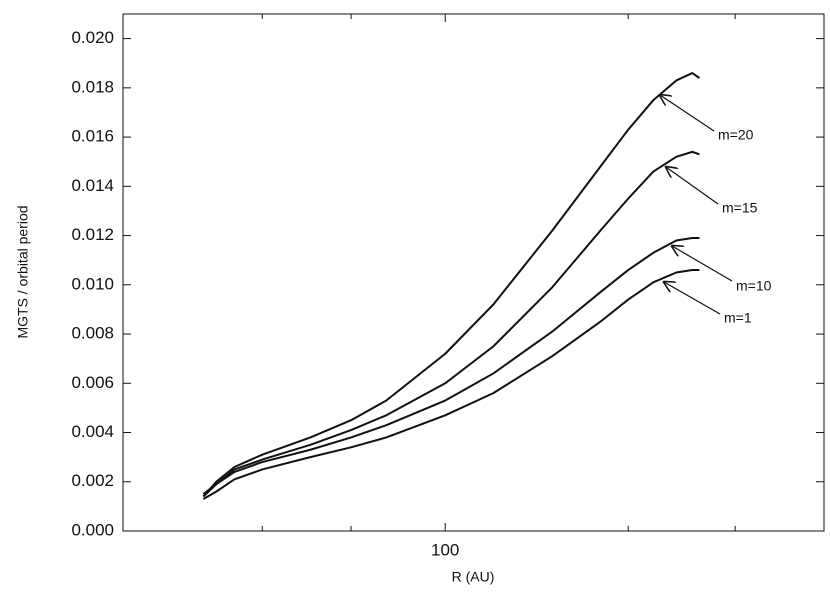 The height and width of the screenshot is (599, 830). What do you see at coordinates (92, 480) in the screenshot?
I see `y-tick-label: 0.002` at bounding box center [92, 480].